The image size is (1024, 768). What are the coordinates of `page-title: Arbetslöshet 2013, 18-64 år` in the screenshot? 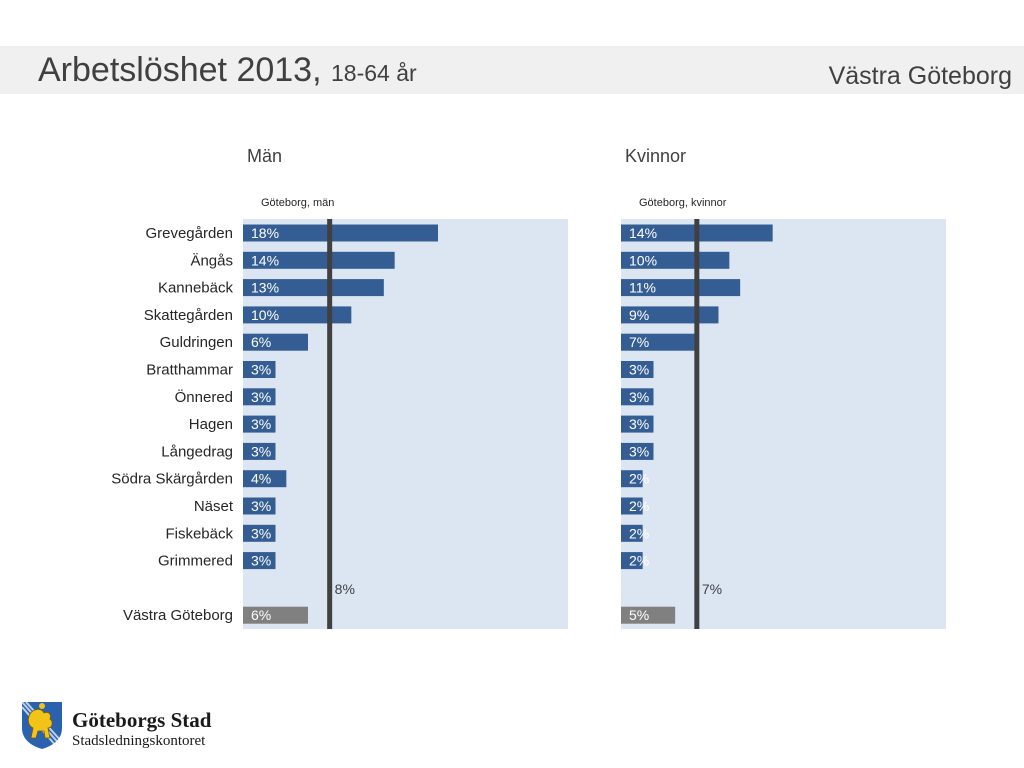 It's located at (227, 71).